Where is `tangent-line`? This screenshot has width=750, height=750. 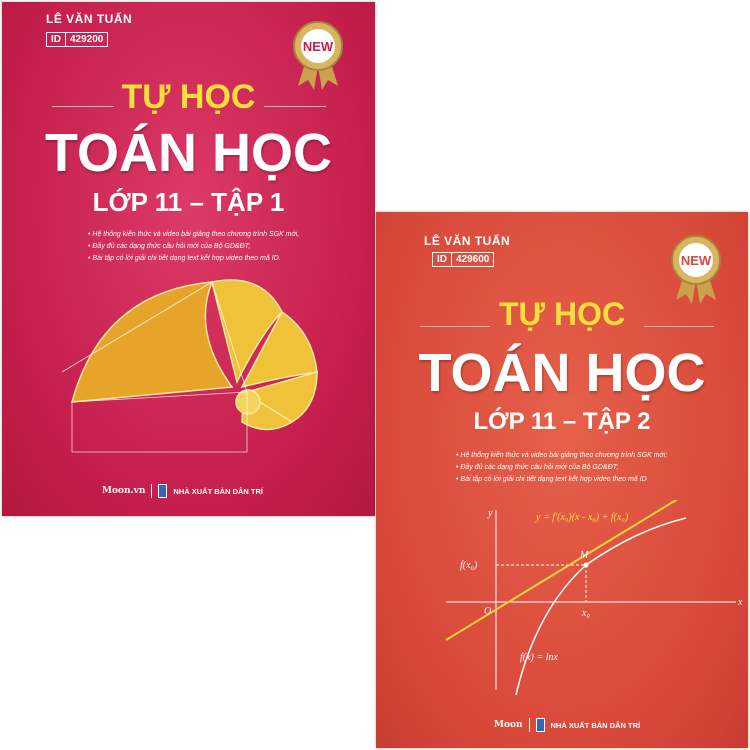
tangent-line is located at coordinates (562, 570).